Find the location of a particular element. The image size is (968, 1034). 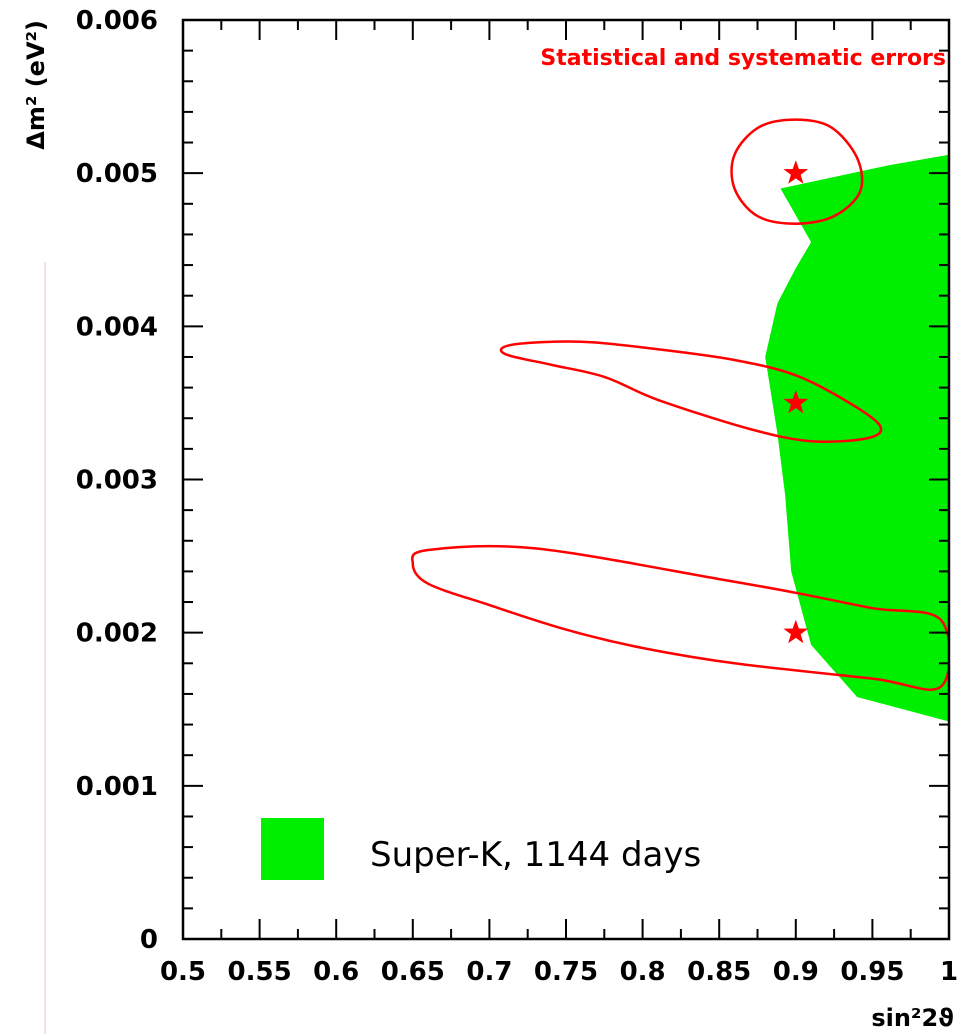

x-tick-label: 0.65 is located at coordinates (413, 972).